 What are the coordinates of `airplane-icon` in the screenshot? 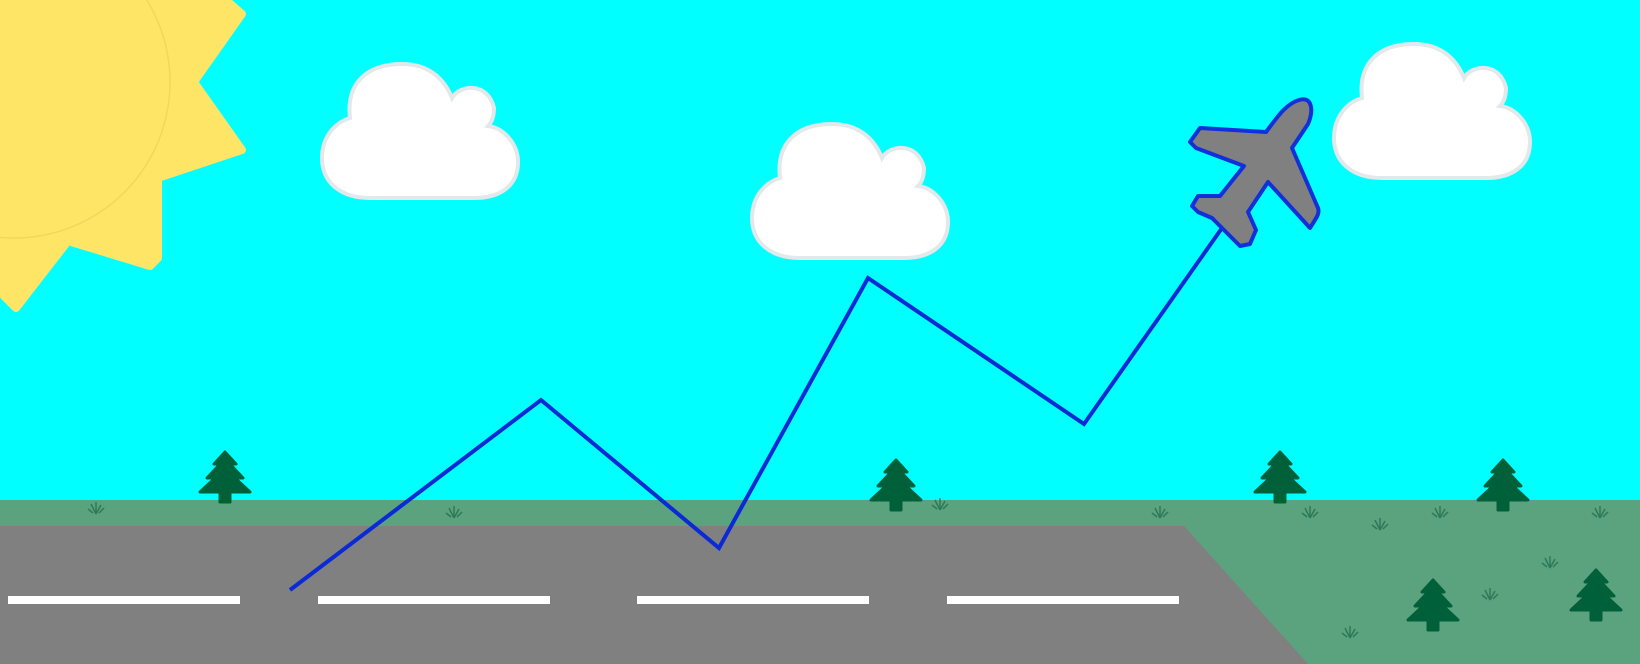 It's located at (1254, 172).